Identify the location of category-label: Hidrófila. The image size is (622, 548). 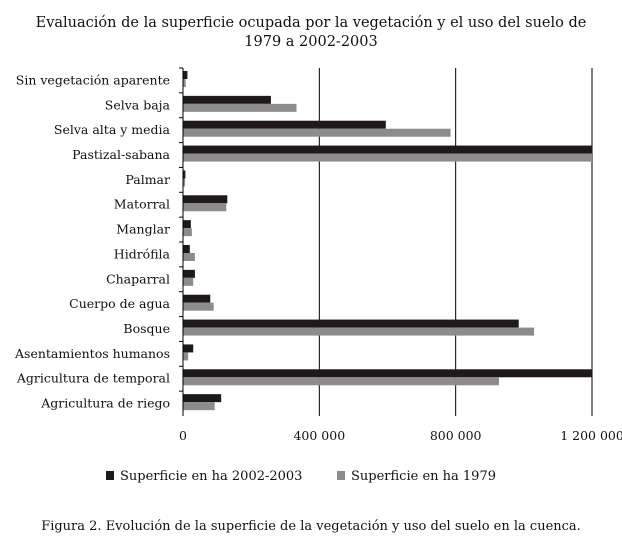
(142, 253).